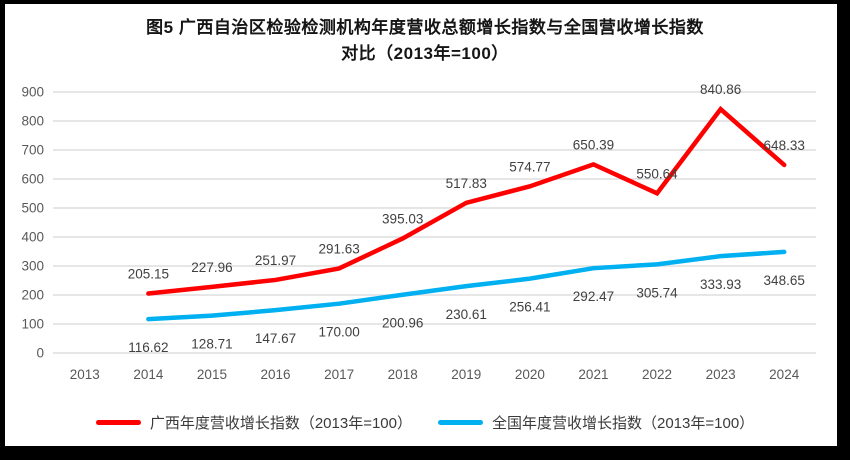 This screenshot has height=460, width=850. Describe the element at coordinates (466, 374) in the screenshot. I see `x-tick-label-2019: 2019` at that location.